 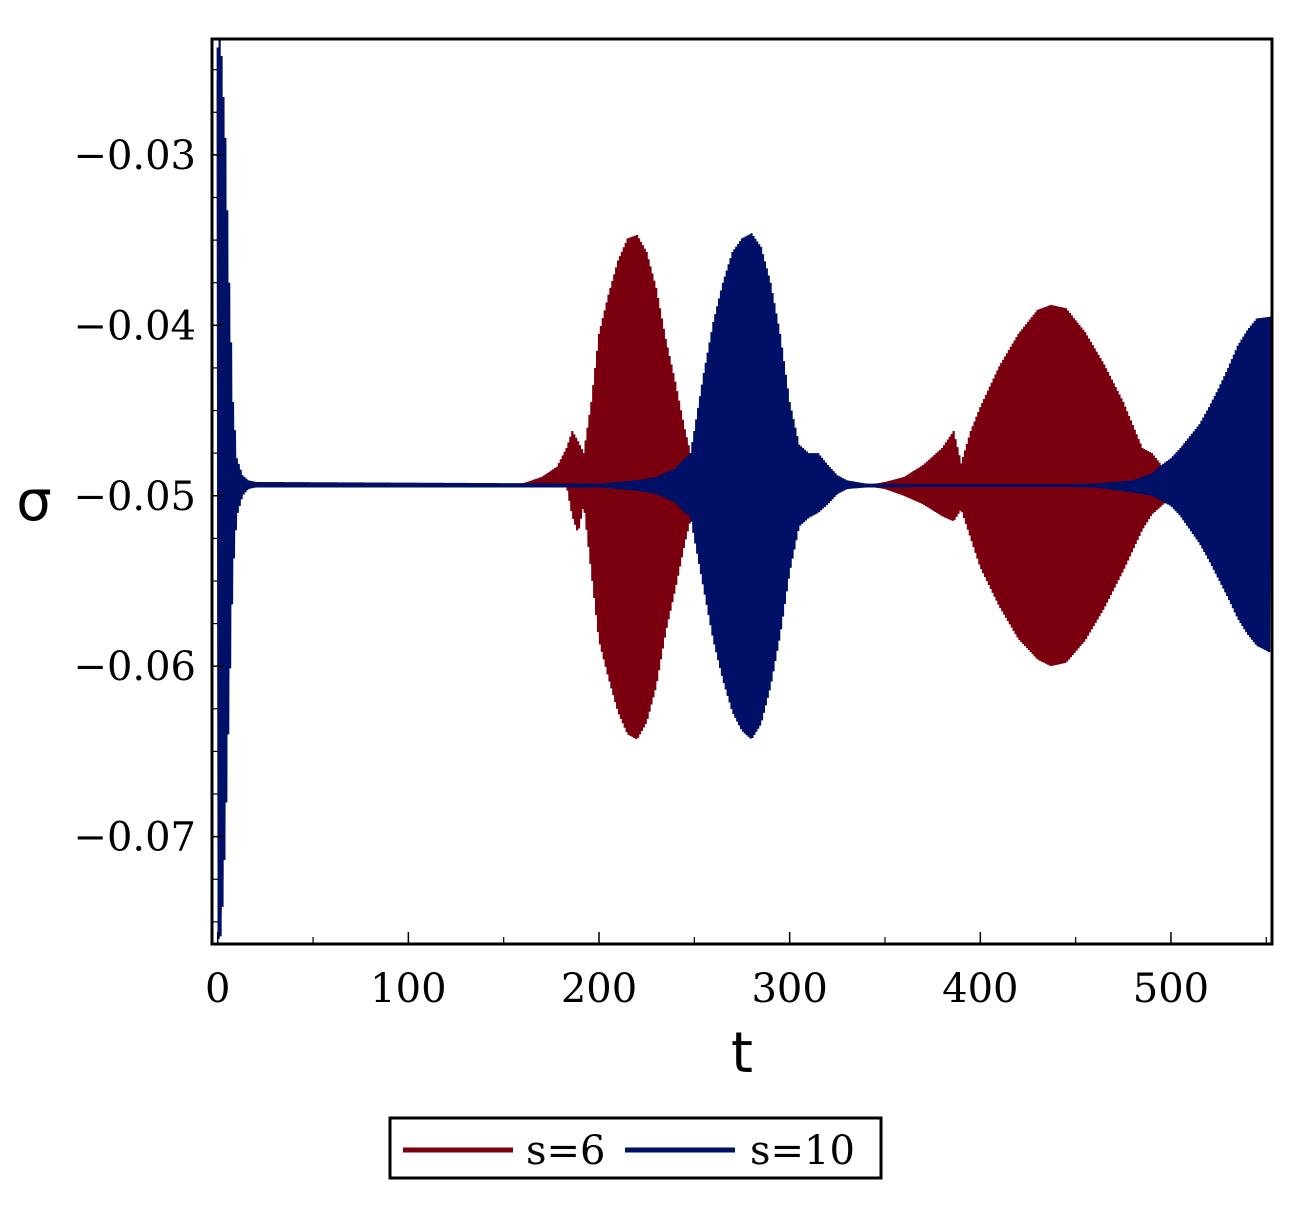 What do you see at coordinates (1171, 989) in the screenshot?
I see `x-tick-label-5: 500` at bounding box center [1171, 989].